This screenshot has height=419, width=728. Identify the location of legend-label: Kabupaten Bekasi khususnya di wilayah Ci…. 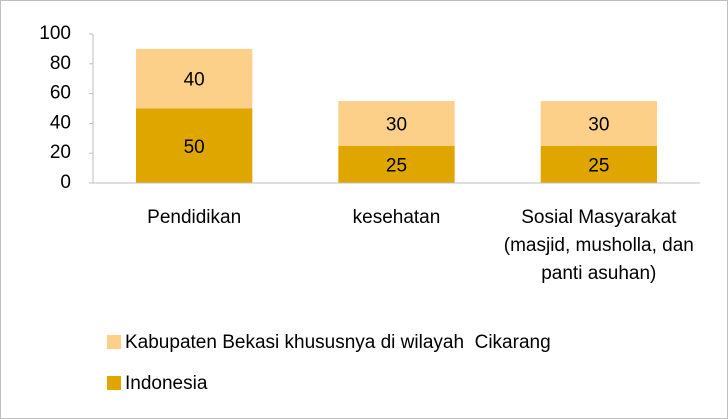
(338, 342).